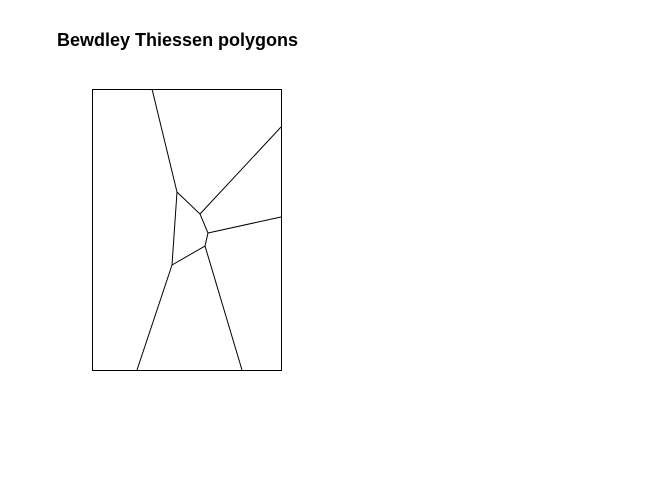 The width and height of the screenshot is (672, 480). I want to click on polygon-edge-top-left, so click(164, 140).